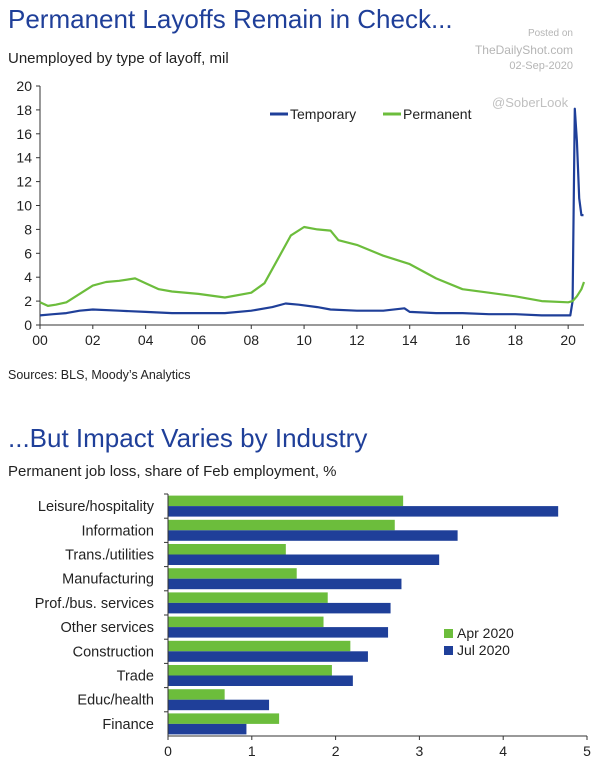 The height and width of the screenshot is (776, 601). Describe the element at coordinates (530, 102) in the screenshot. I see `watermark-handle: @SoberLook` at that location.